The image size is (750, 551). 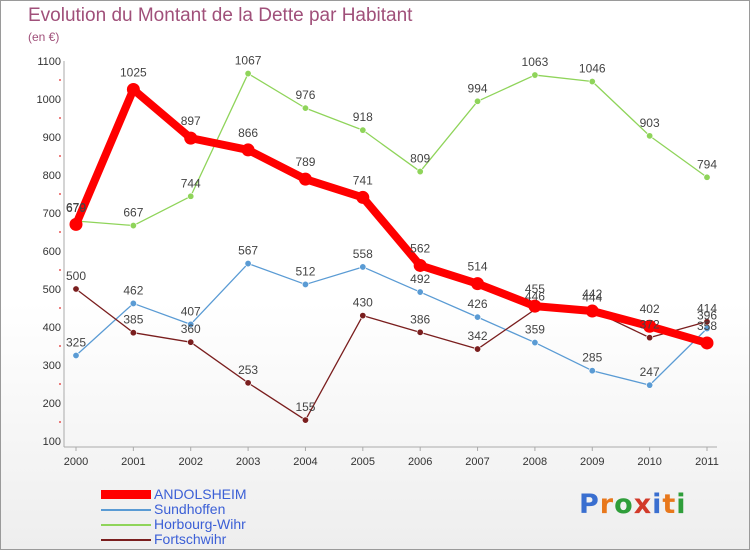 I want to click on data-label: 372, so click(x=650, y=325).